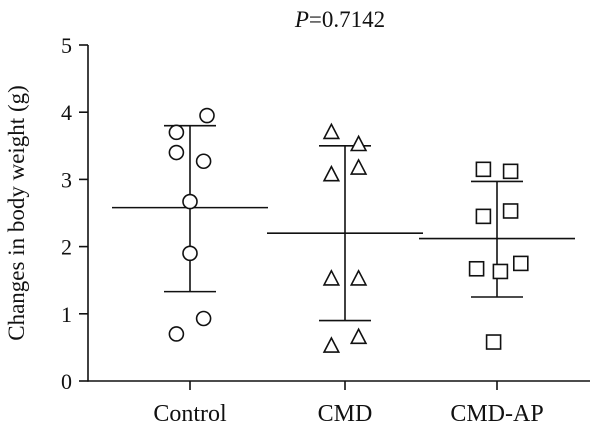  What do you see at coordinates (66, 314) in the screenshot?
I see `y-tick-label: 1` at bounding box center [66, 314].